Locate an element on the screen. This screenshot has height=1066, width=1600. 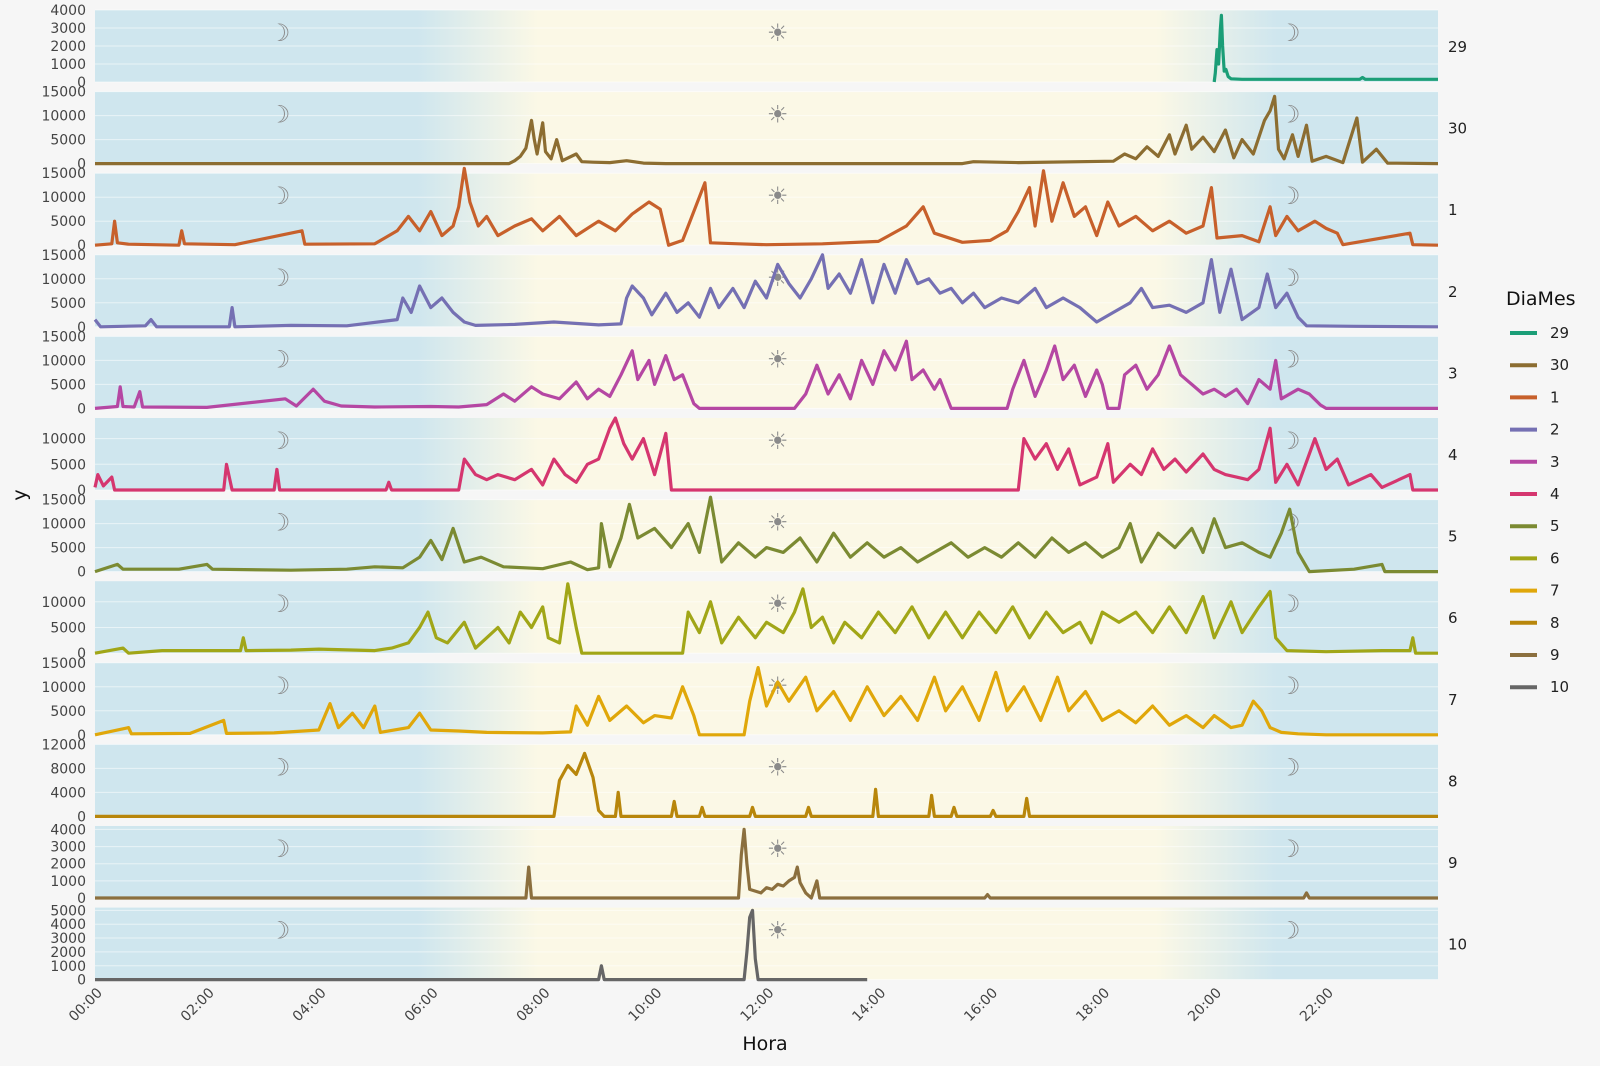
facet-label: 6 is located at coordinates (1453, 618).